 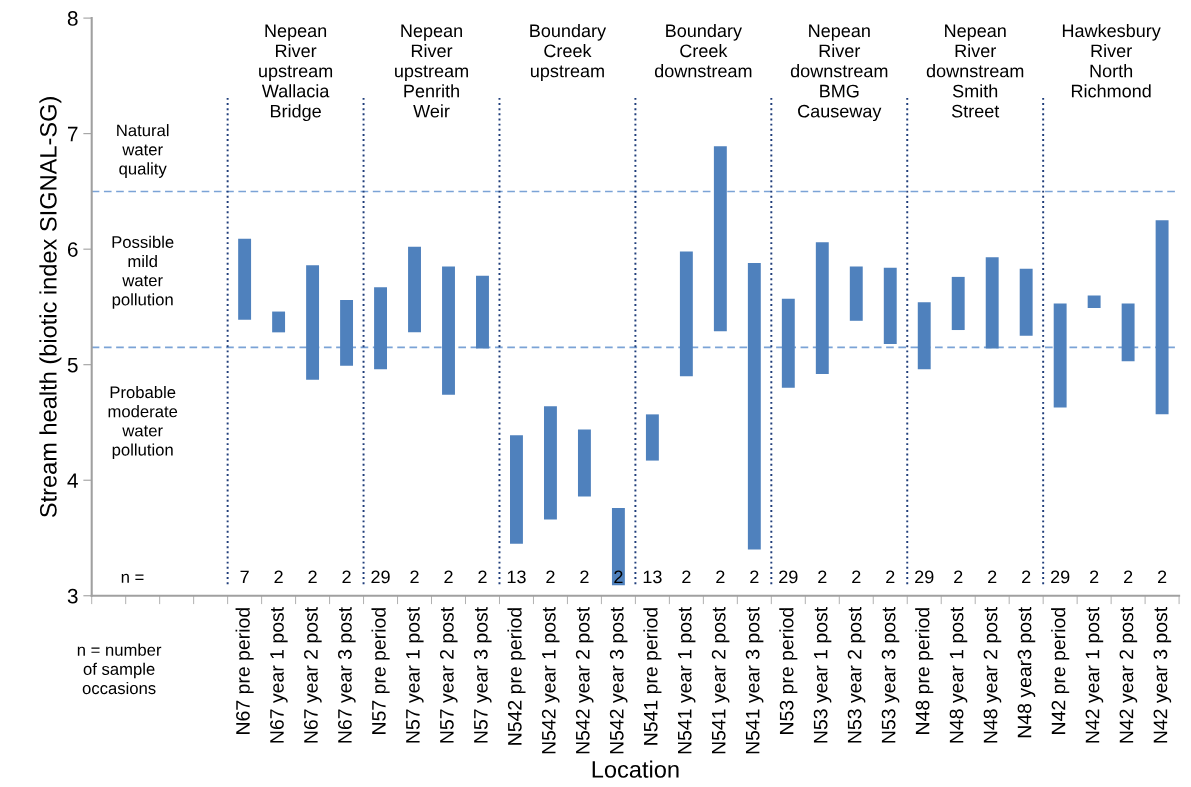 What do you see at coordinates (244, 577) in the screenshot?
I see `annotation: 7` at bounding box center [244, 577].